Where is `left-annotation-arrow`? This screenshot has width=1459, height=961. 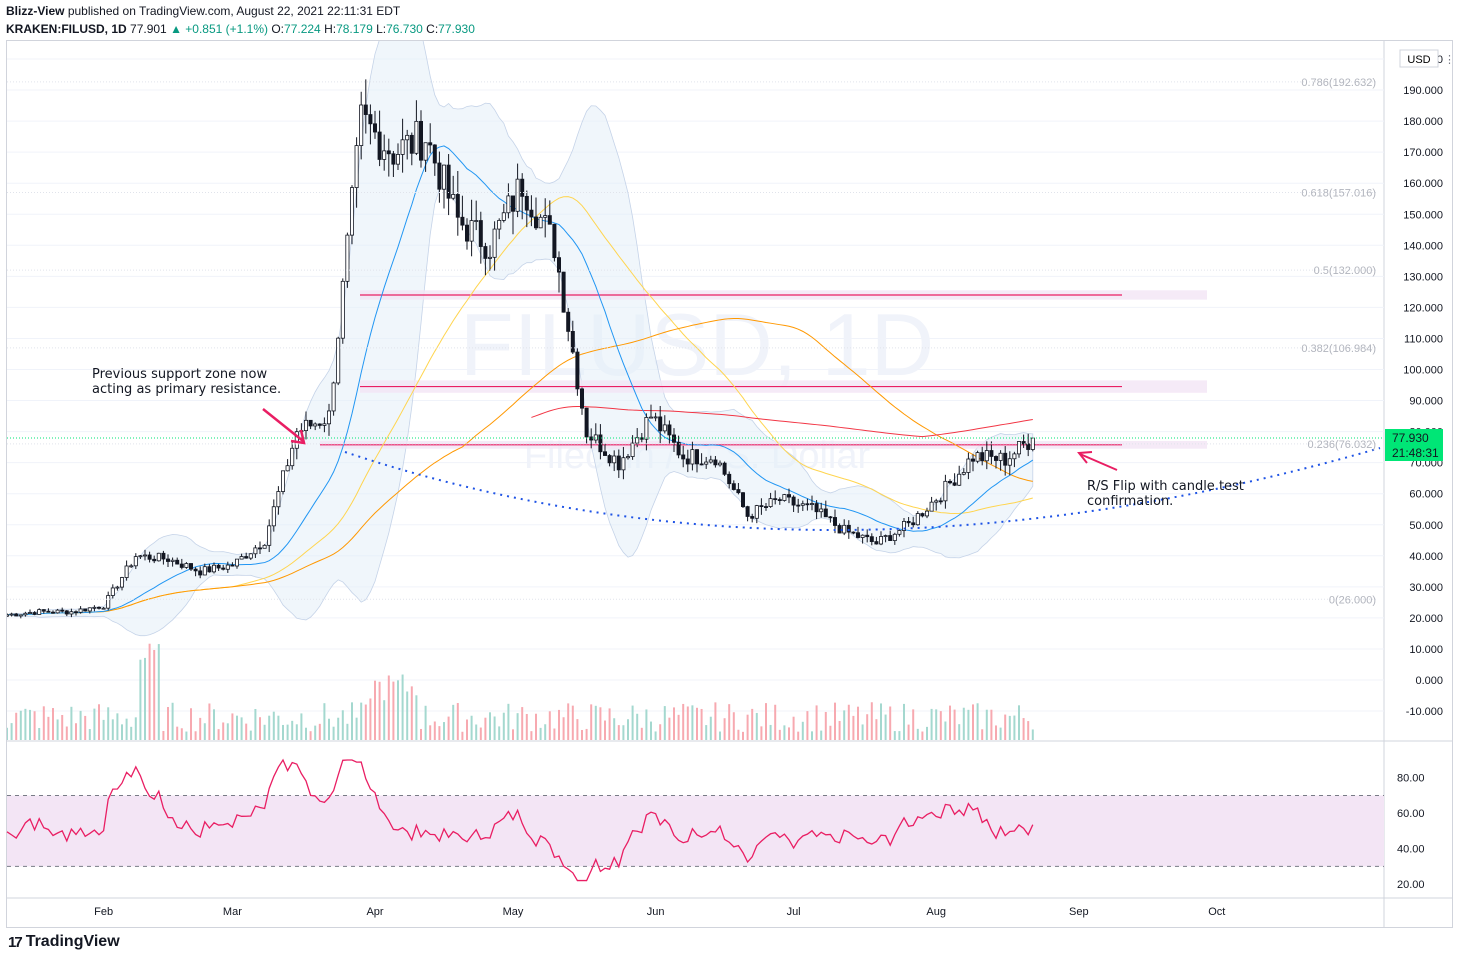
left-annotation-arrow is located at coordinates (284, 426).